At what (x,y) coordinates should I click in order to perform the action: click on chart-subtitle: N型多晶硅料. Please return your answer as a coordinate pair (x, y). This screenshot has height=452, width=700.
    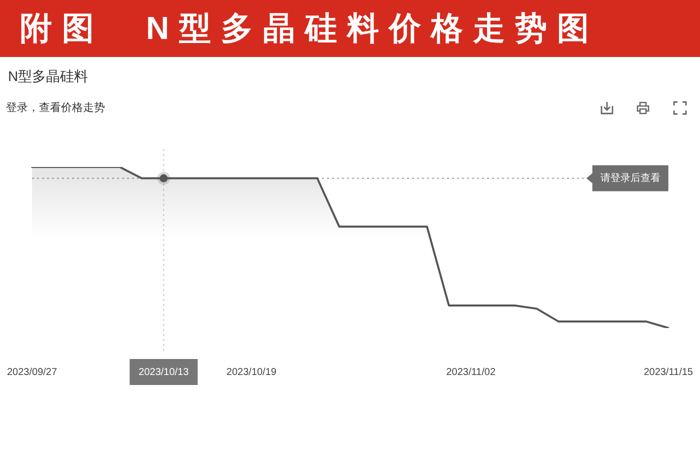
    Looking at the image, I should click on (48, 76).